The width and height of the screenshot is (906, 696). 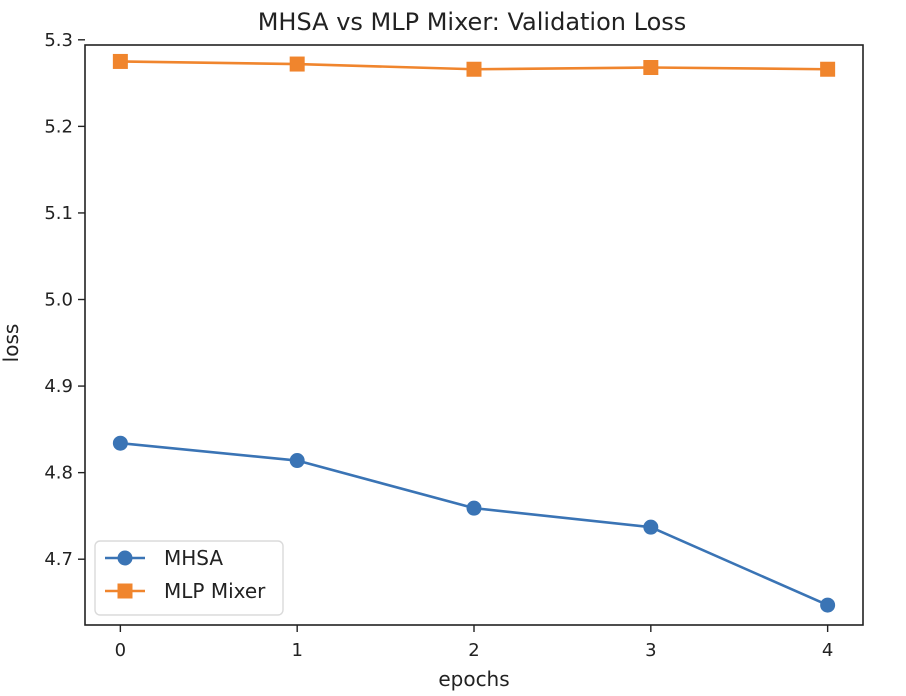 What do you see at coordinates (58, 559) in the screenshot?
I see `y-tick-label: 4.7` at bounding box center [58, 559].